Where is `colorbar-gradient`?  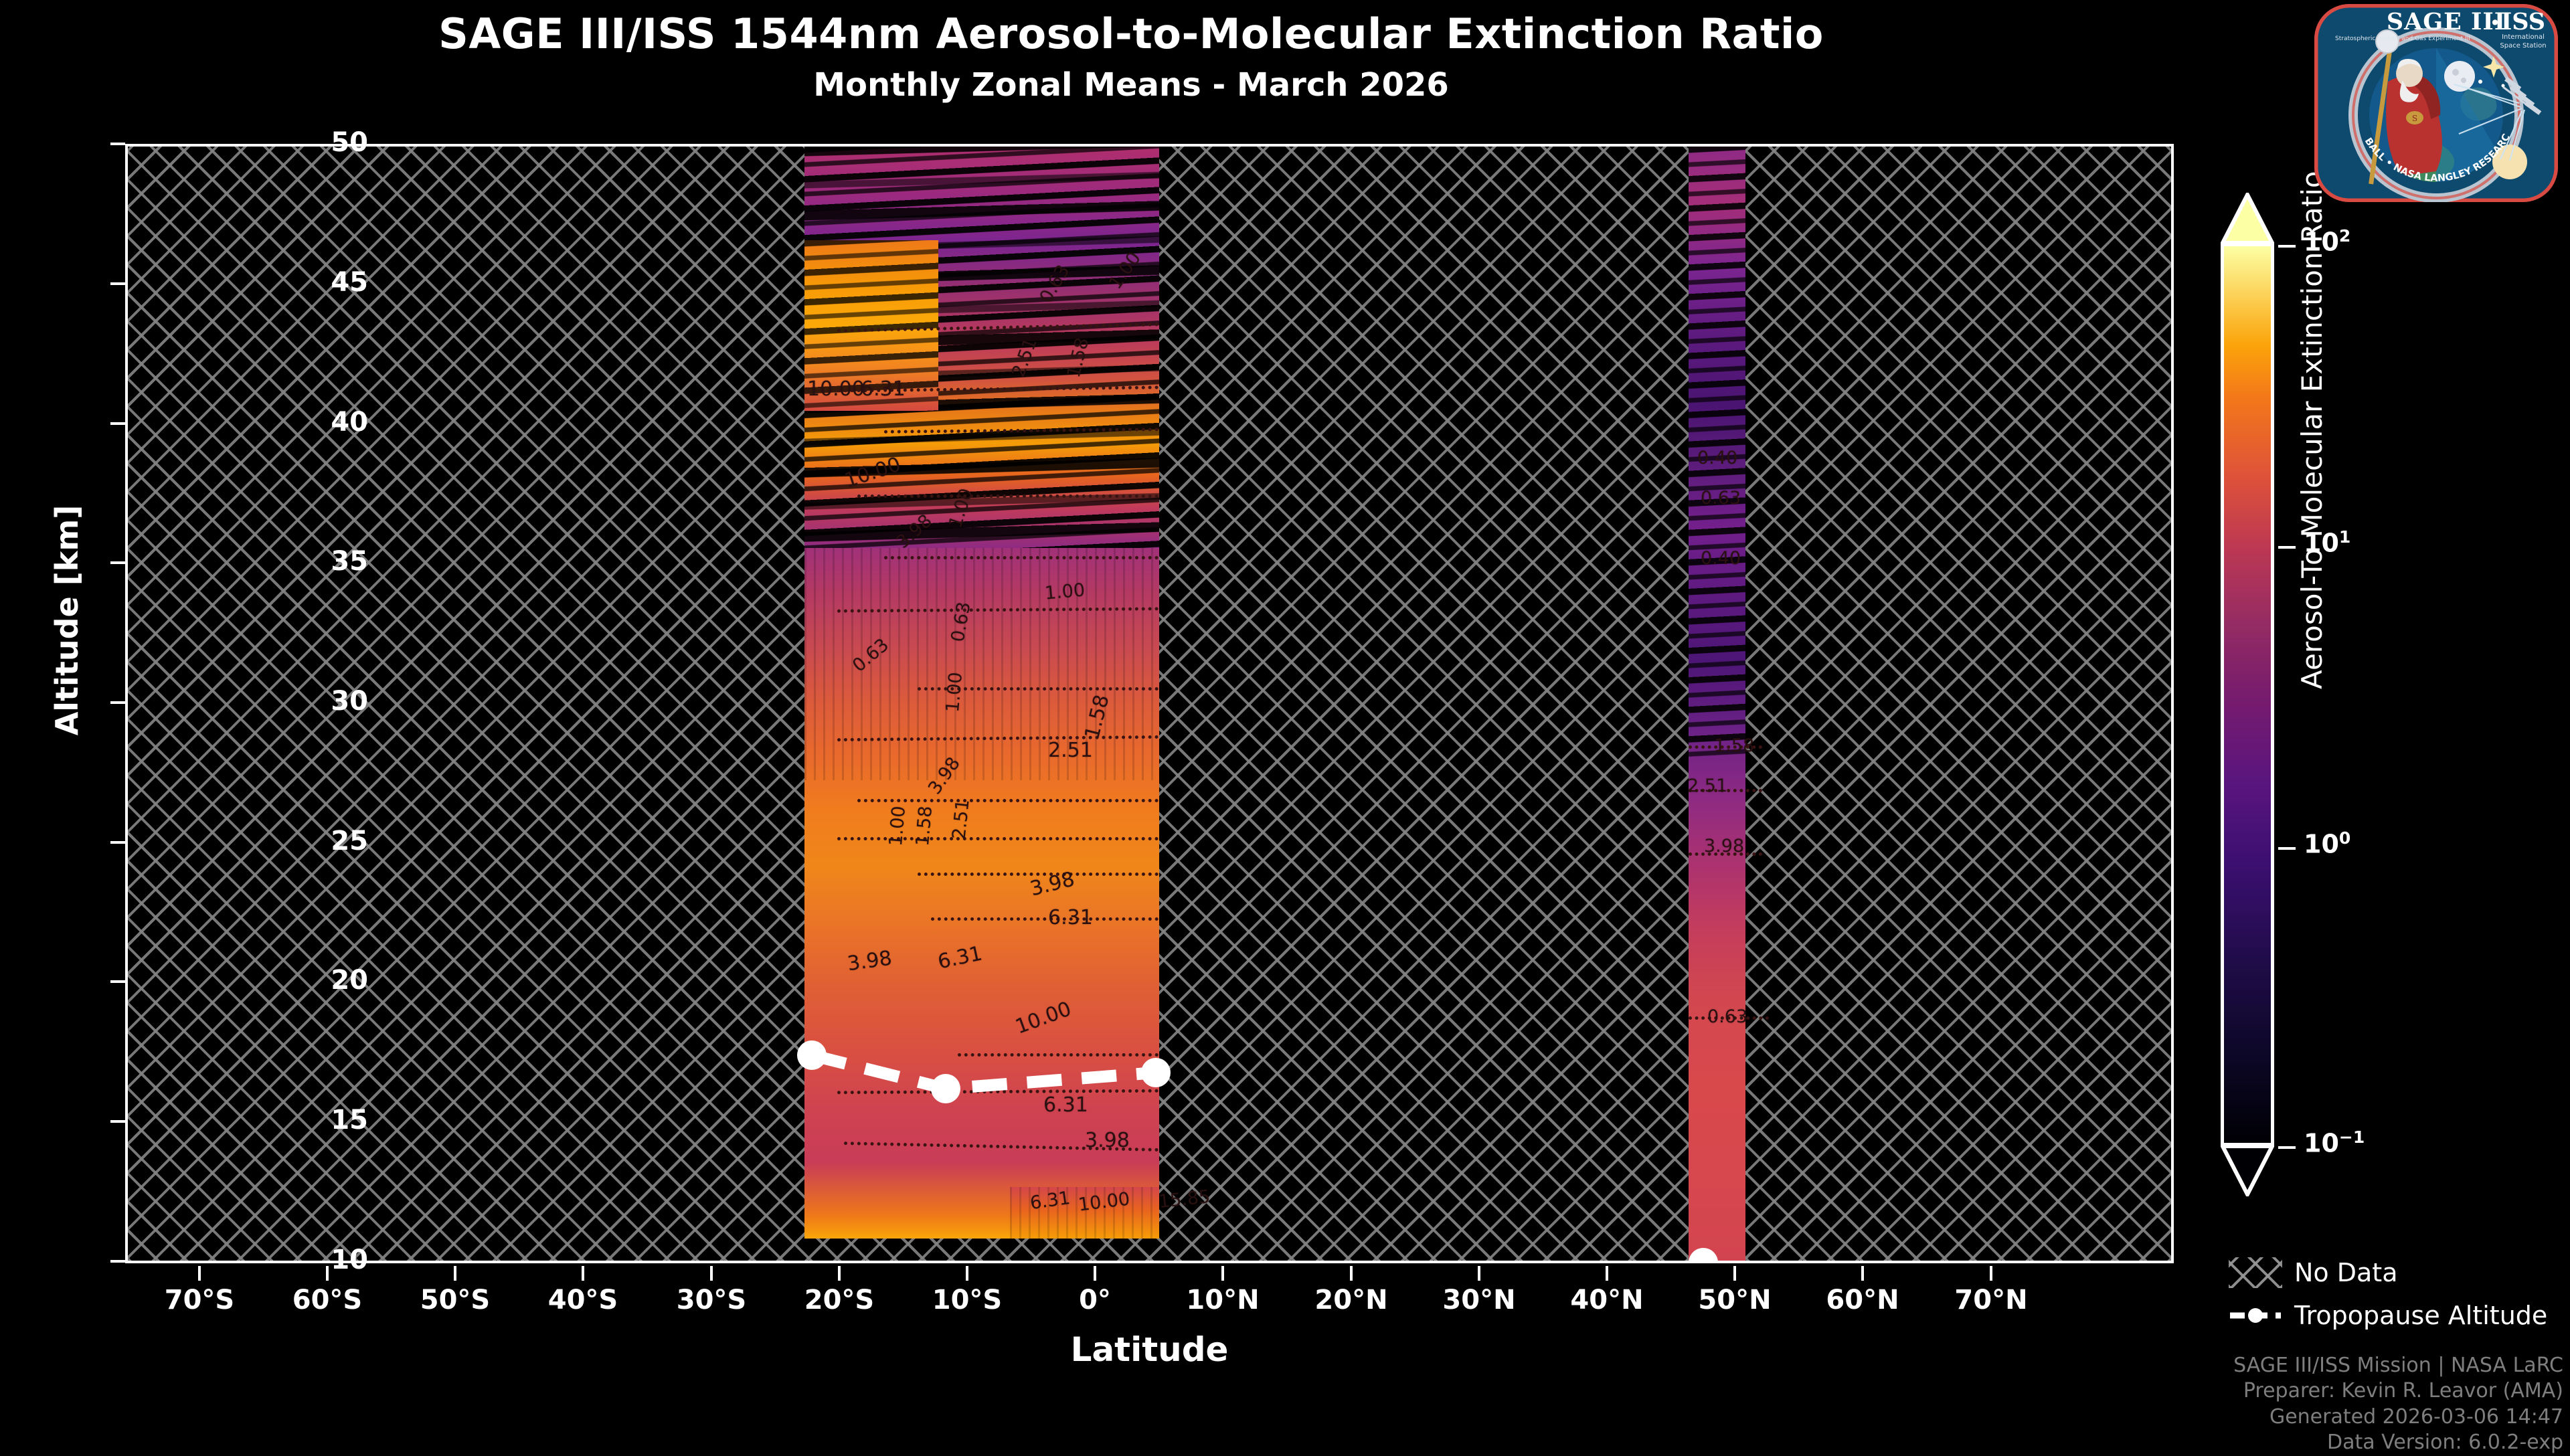
colorbar-gradient is located at coordinates (2247, 694).